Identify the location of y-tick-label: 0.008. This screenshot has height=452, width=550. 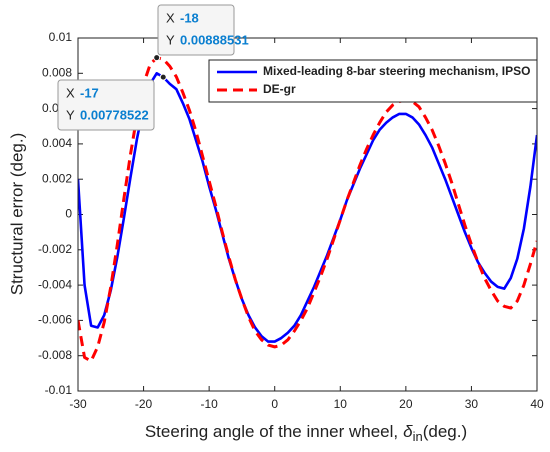
(57, 72).